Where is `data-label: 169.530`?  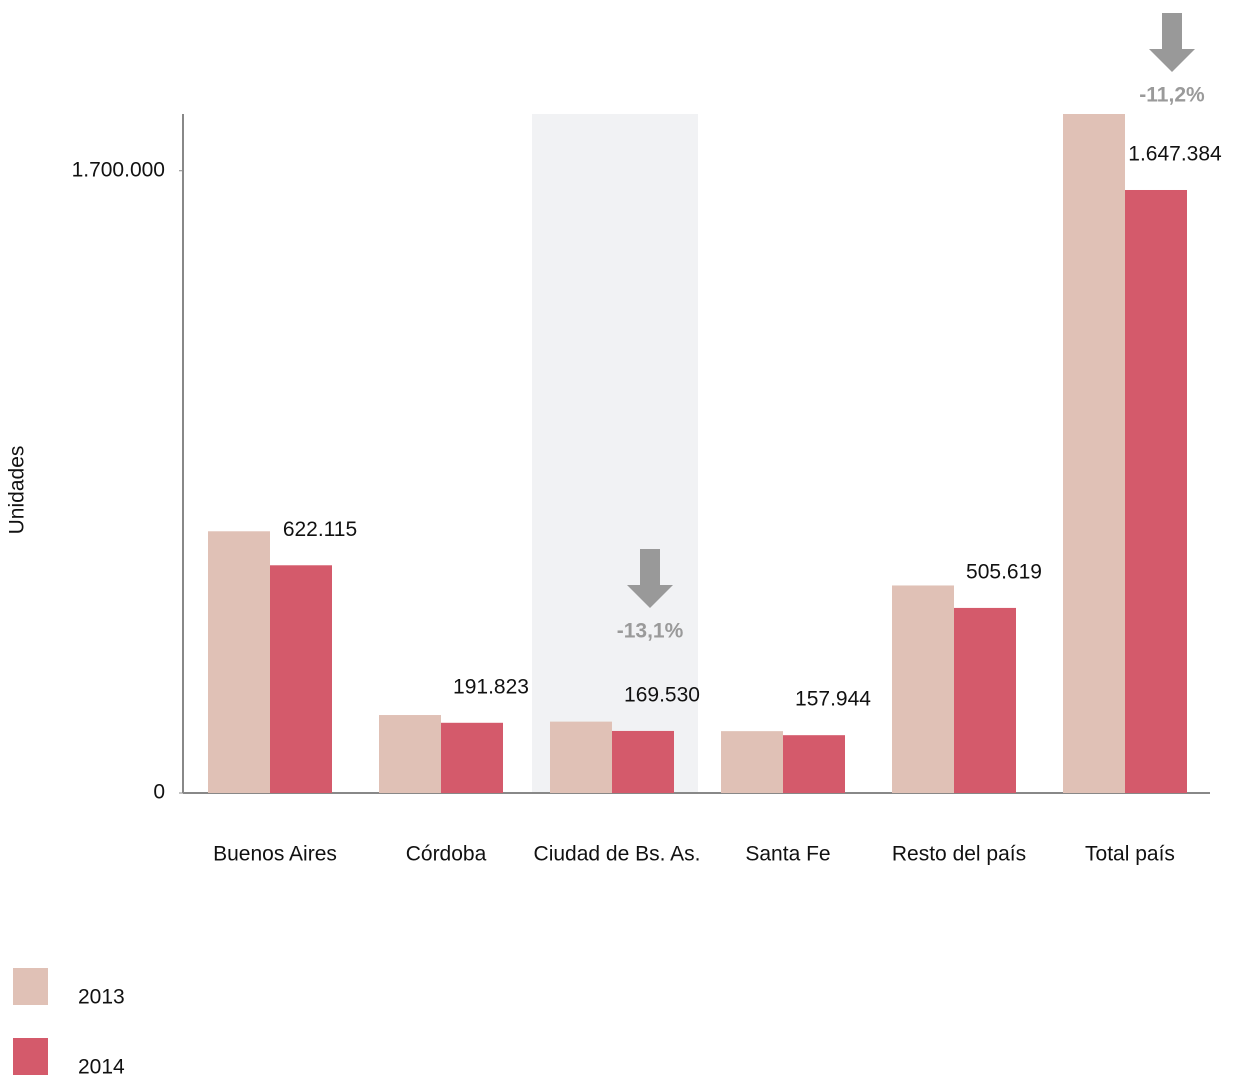
data-label: 169.530 is located at coordinates (662, 694).